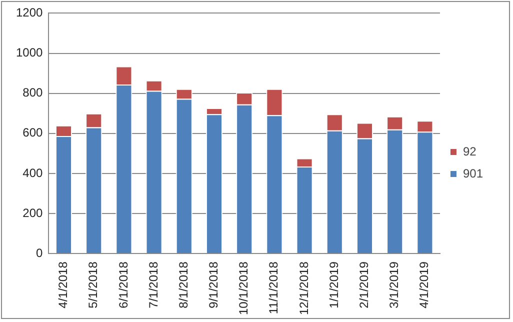 This screenshot has height=322, width=513. I want to click on legend-label: 901, so click(473, 173).